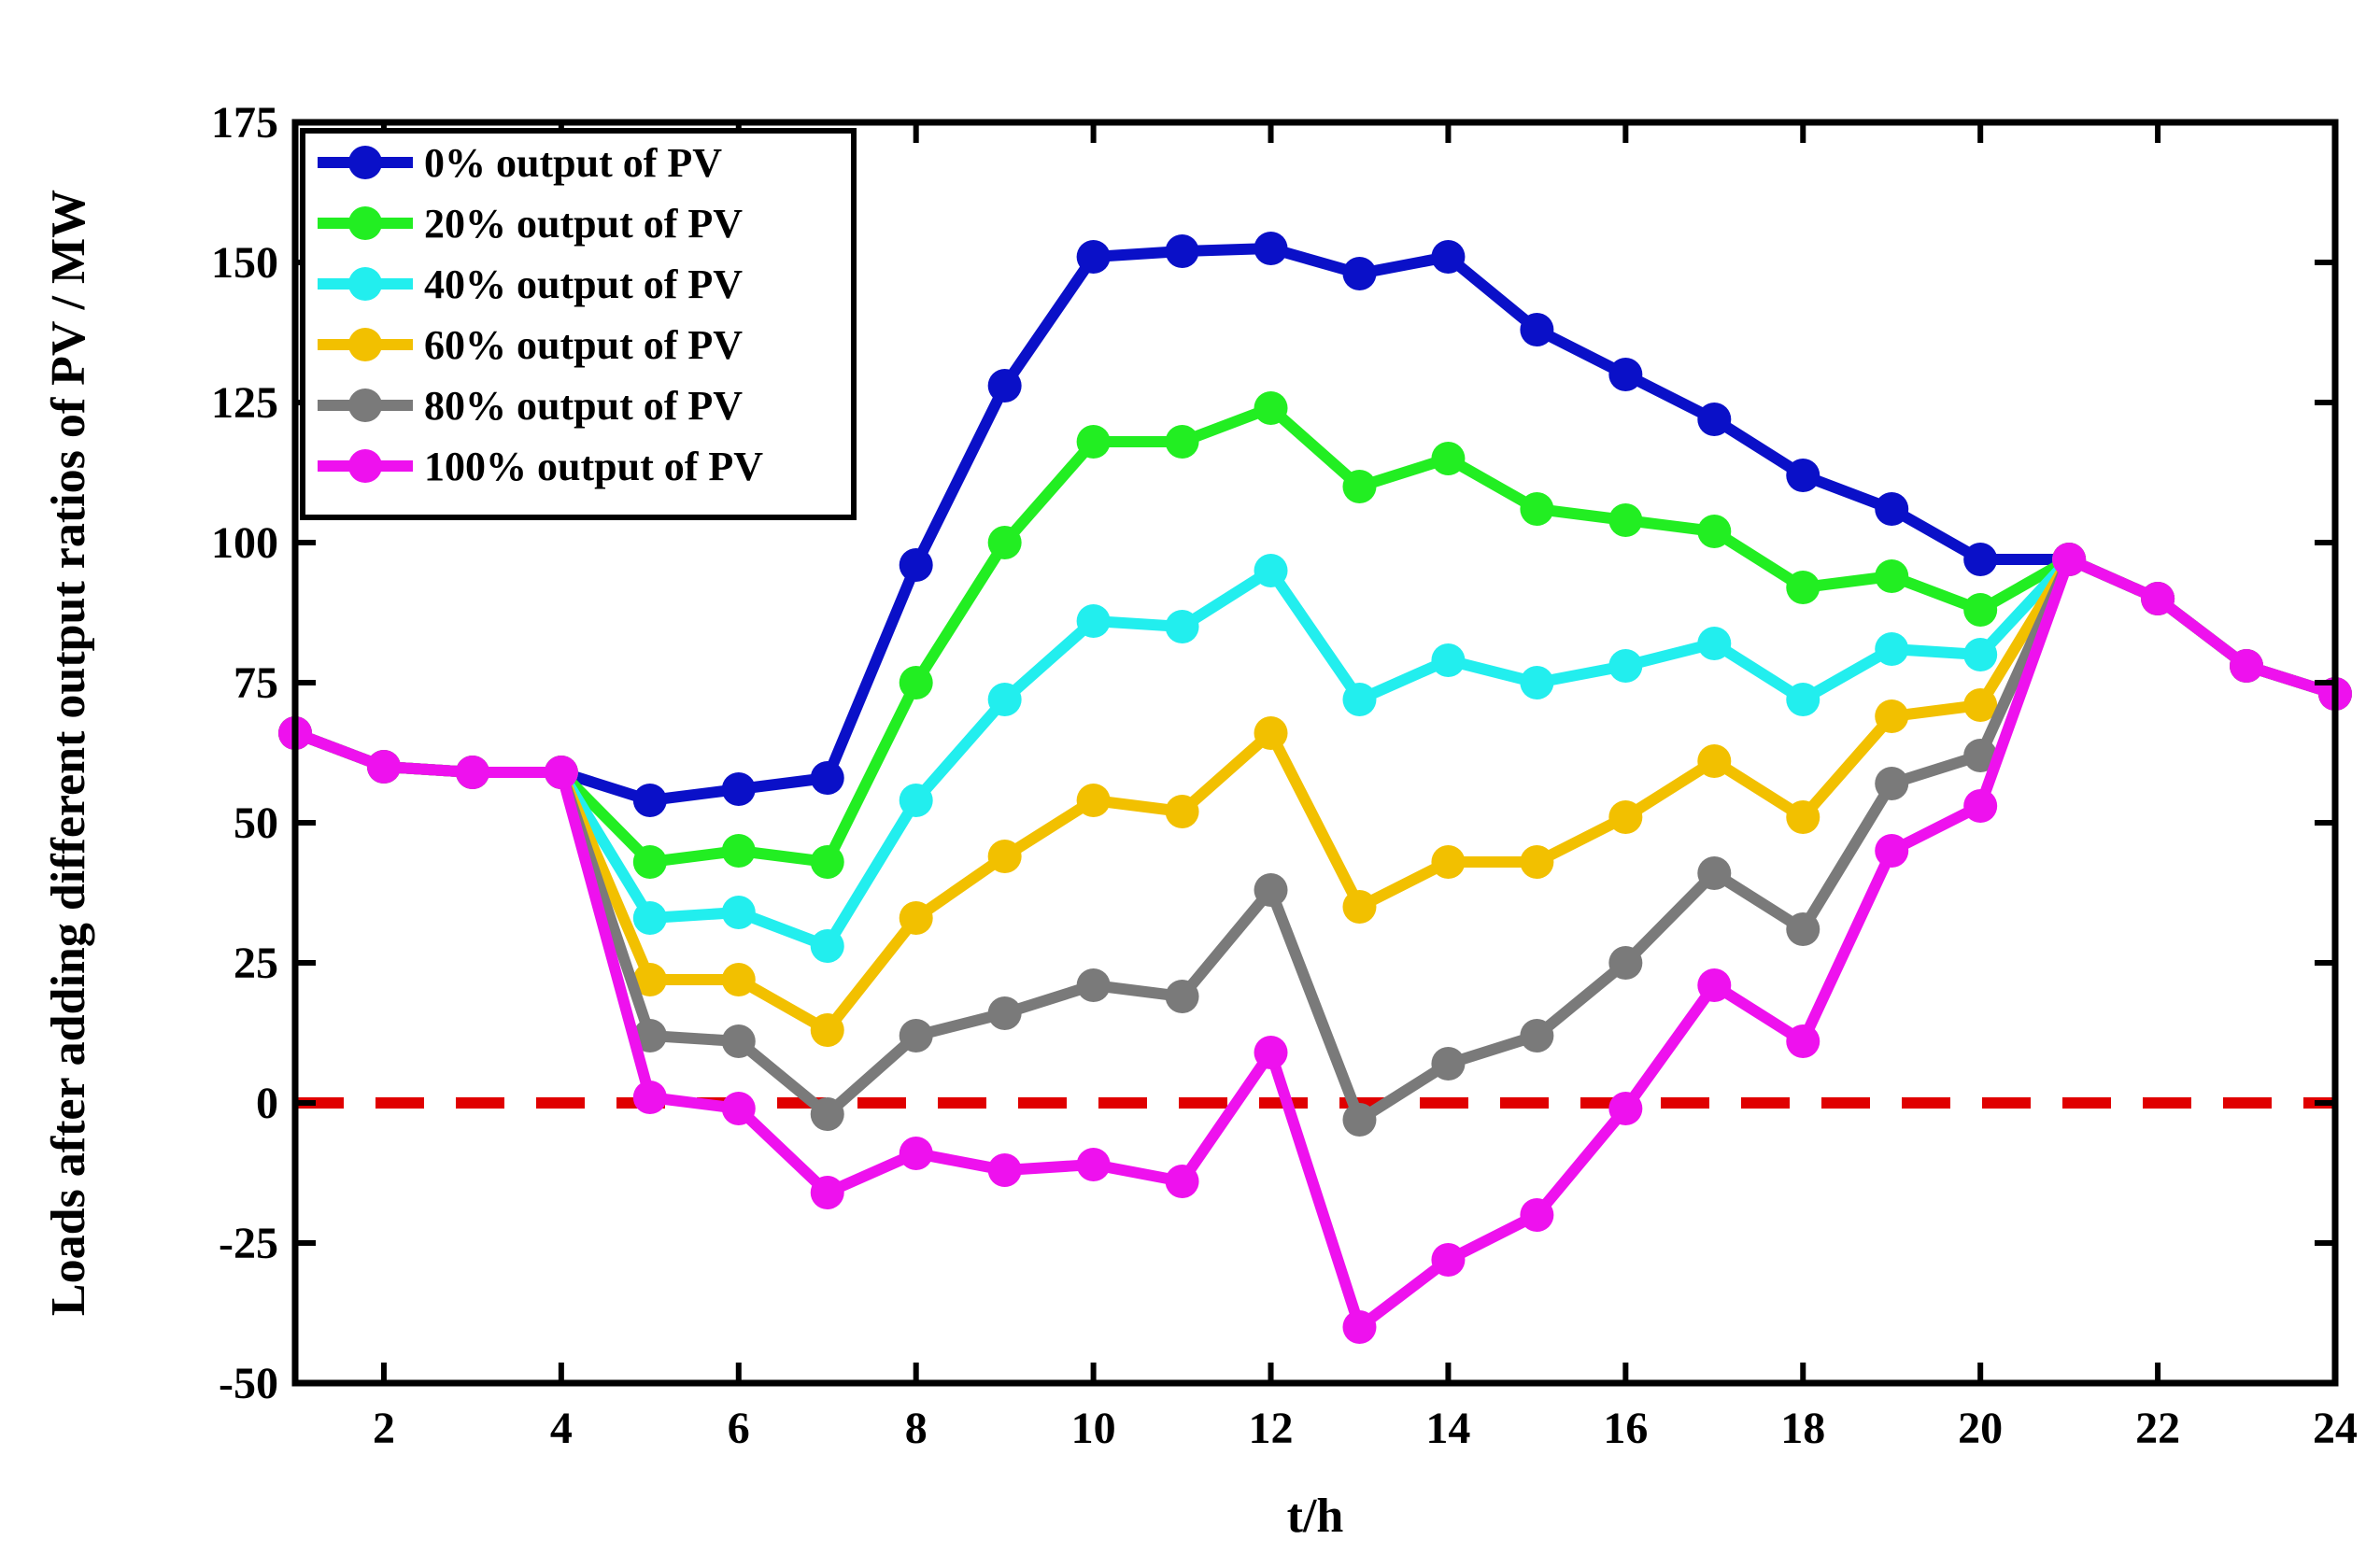 The width and height of the screenshot is (2380, 1554). What do you see at coordinates (256, 823) in the screenshot?
I see `y-tick-label: 50` at bounding box center [256, 823].